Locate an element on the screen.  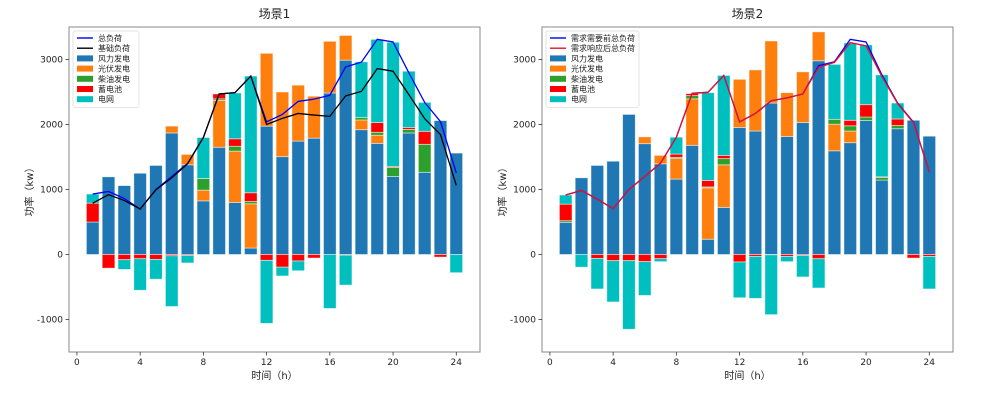
legend-label: 蓄电池 is located at coordinates (583, 89).